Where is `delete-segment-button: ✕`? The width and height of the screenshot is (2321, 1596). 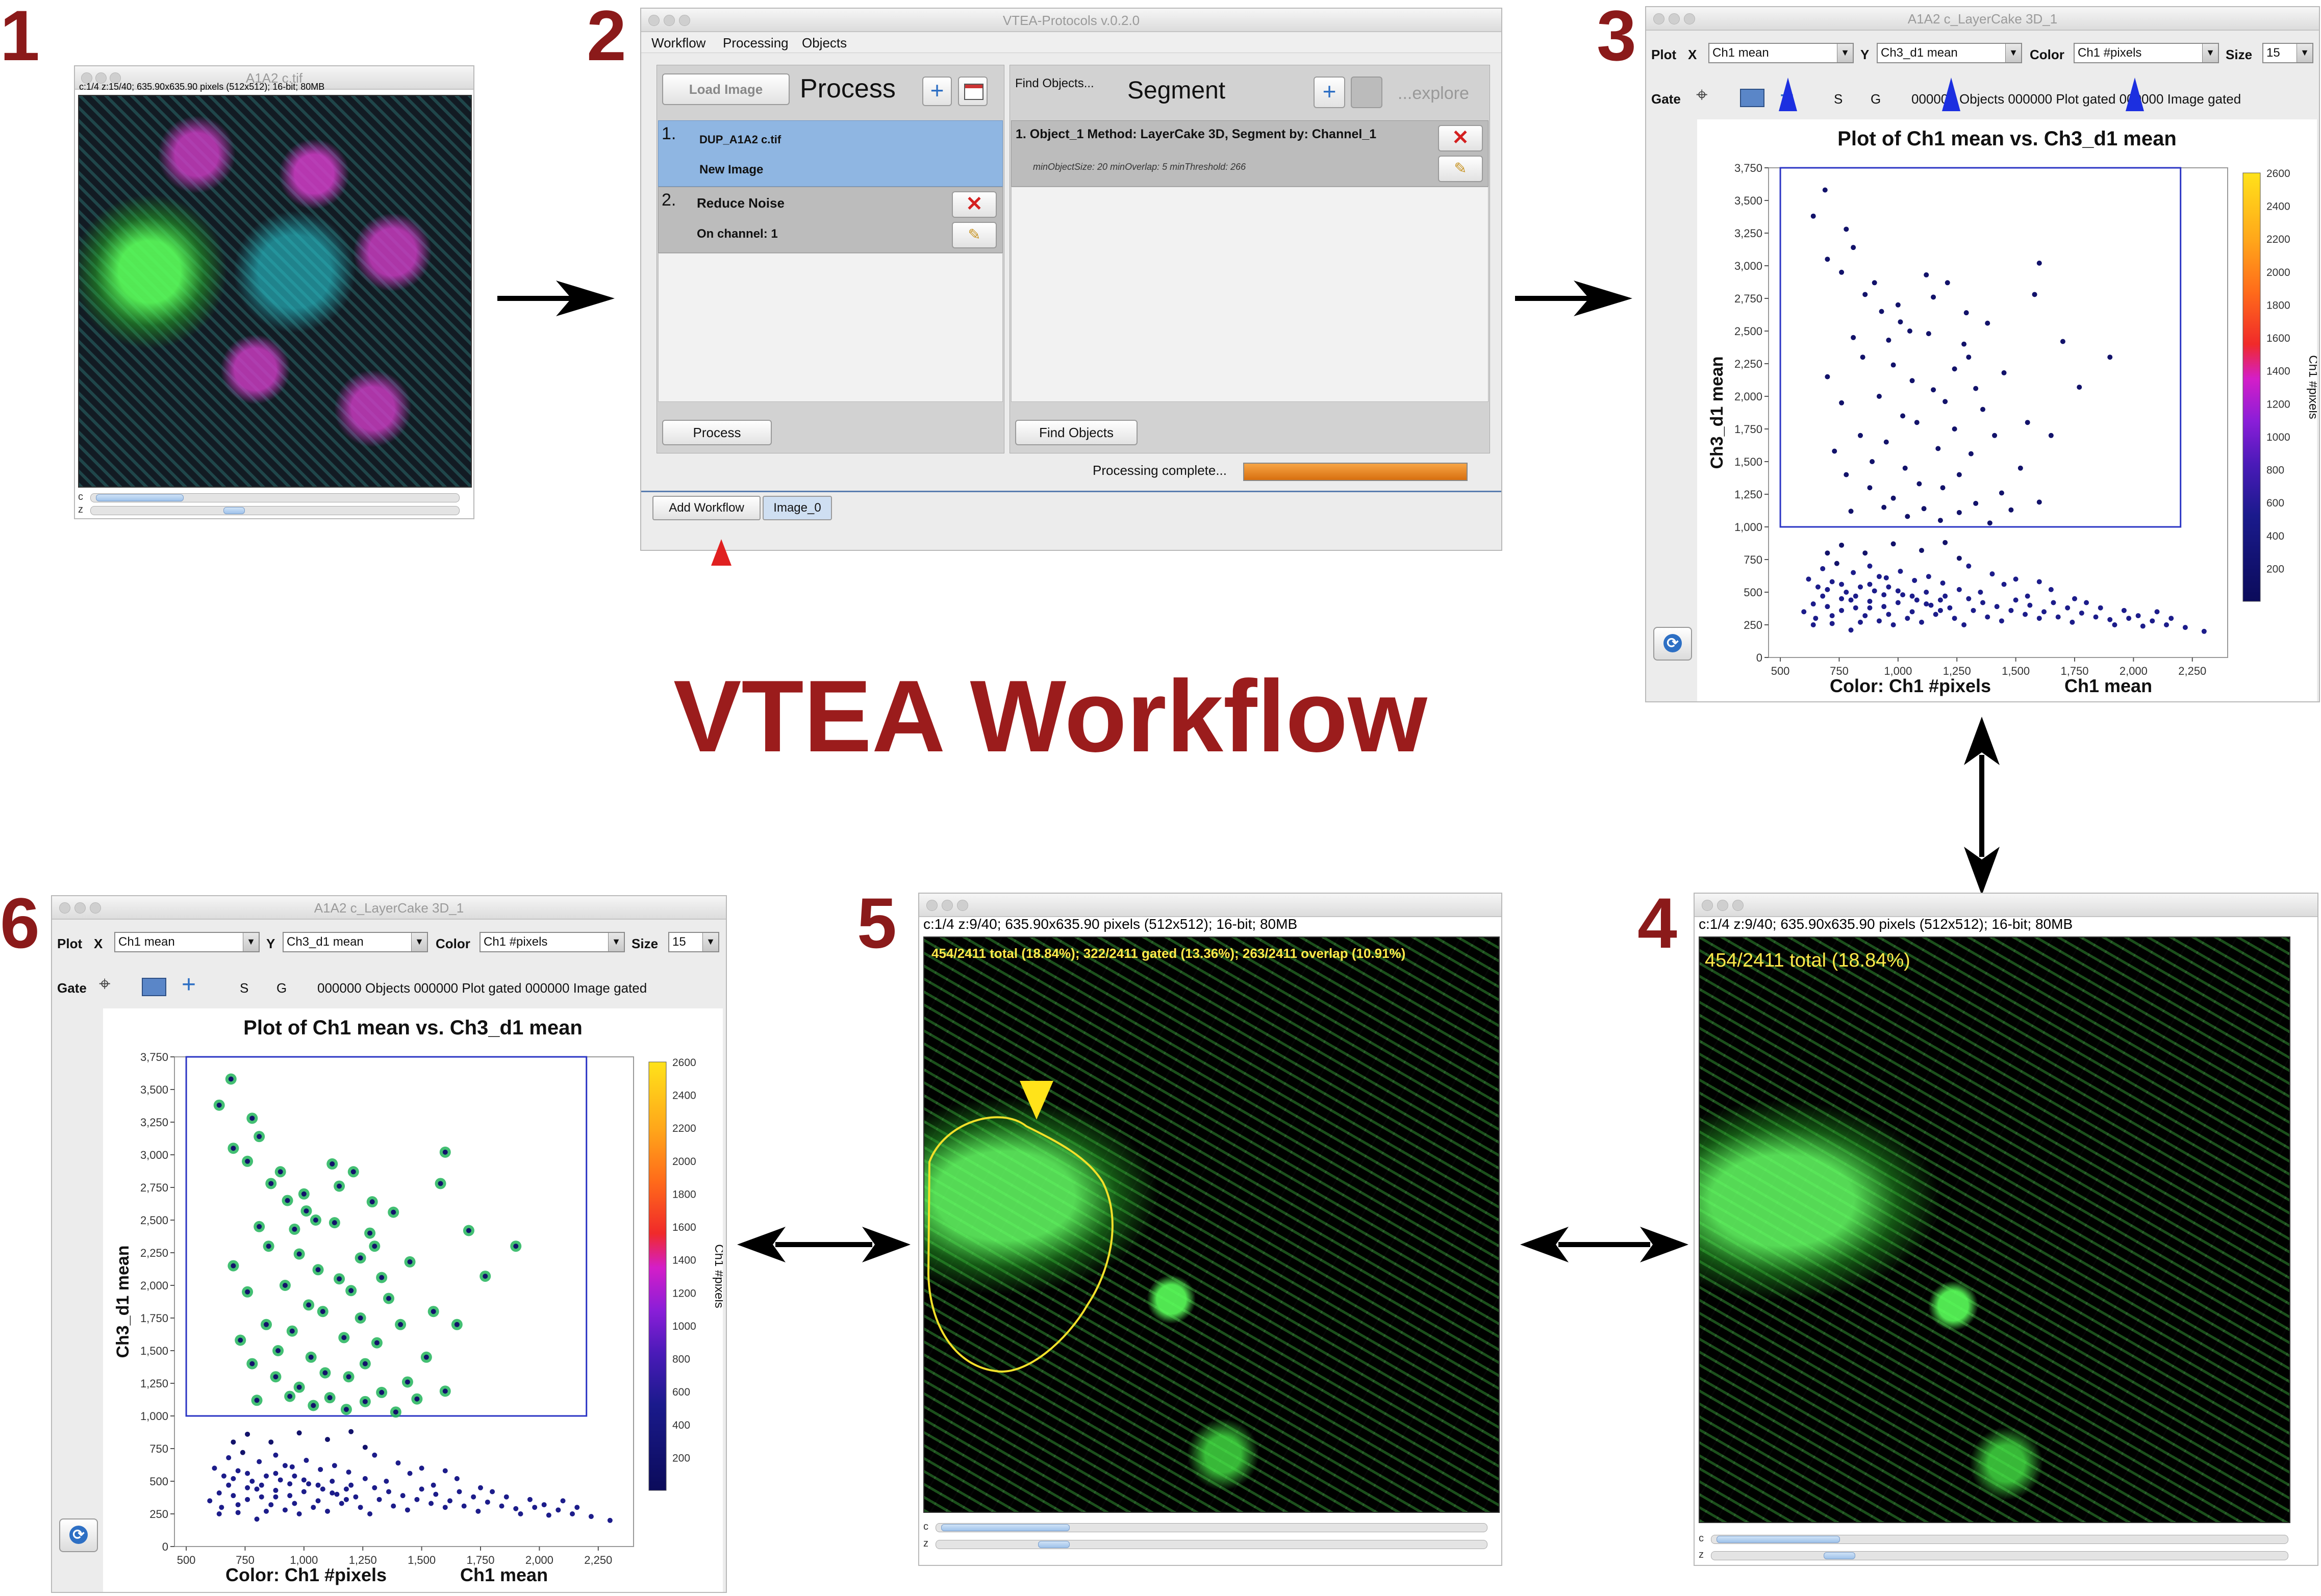 delete-segment-button: ✕ is located at coordinates (1461, 138).